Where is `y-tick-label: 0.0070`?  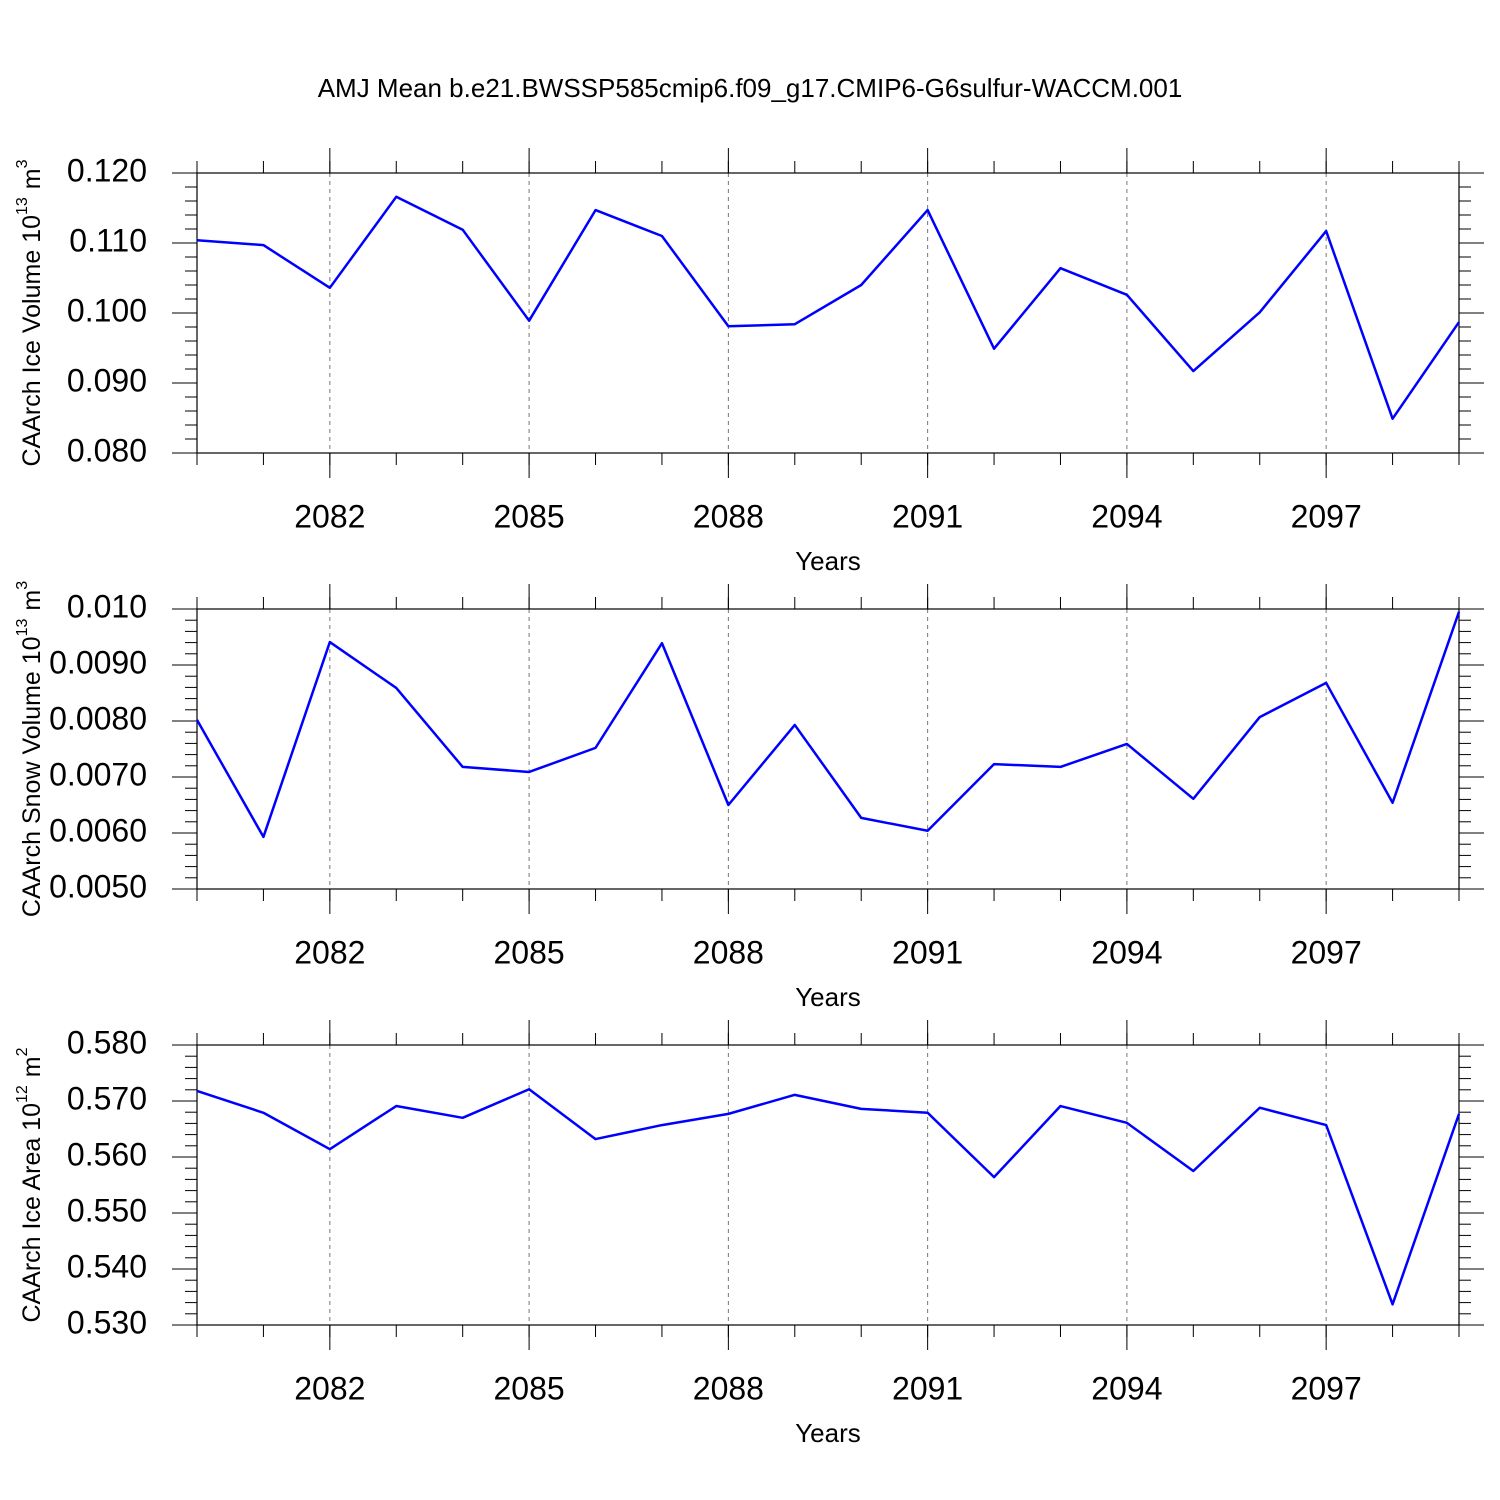
y-tick-label: 0.0070 is located at coordinates (98, 774).